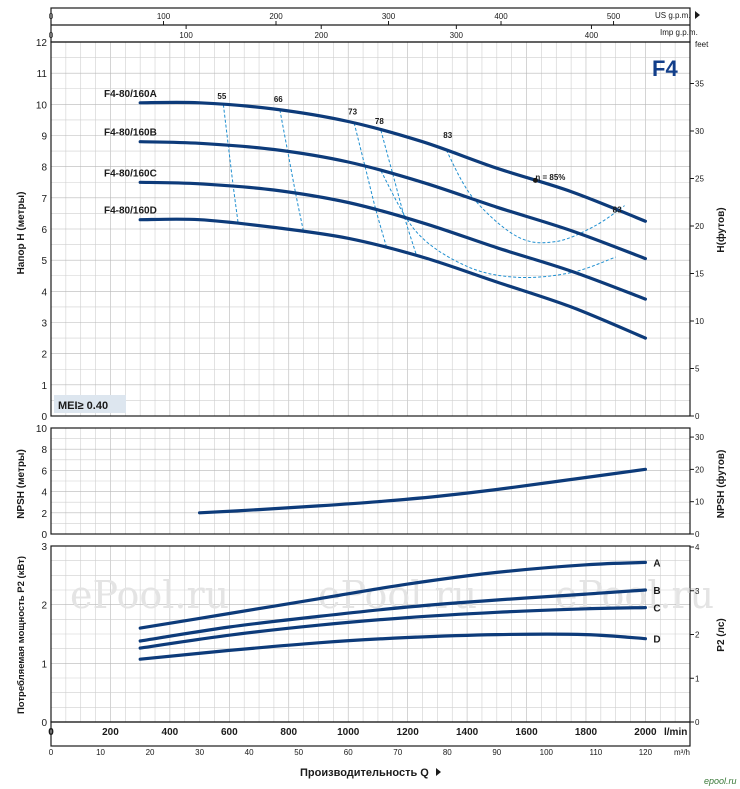 This screenshot has width=740, height=789. What do you see at coordinates (370, 734) in the screenshot?
I see `bottom-scale-frame` at bounding box center [370, 734].